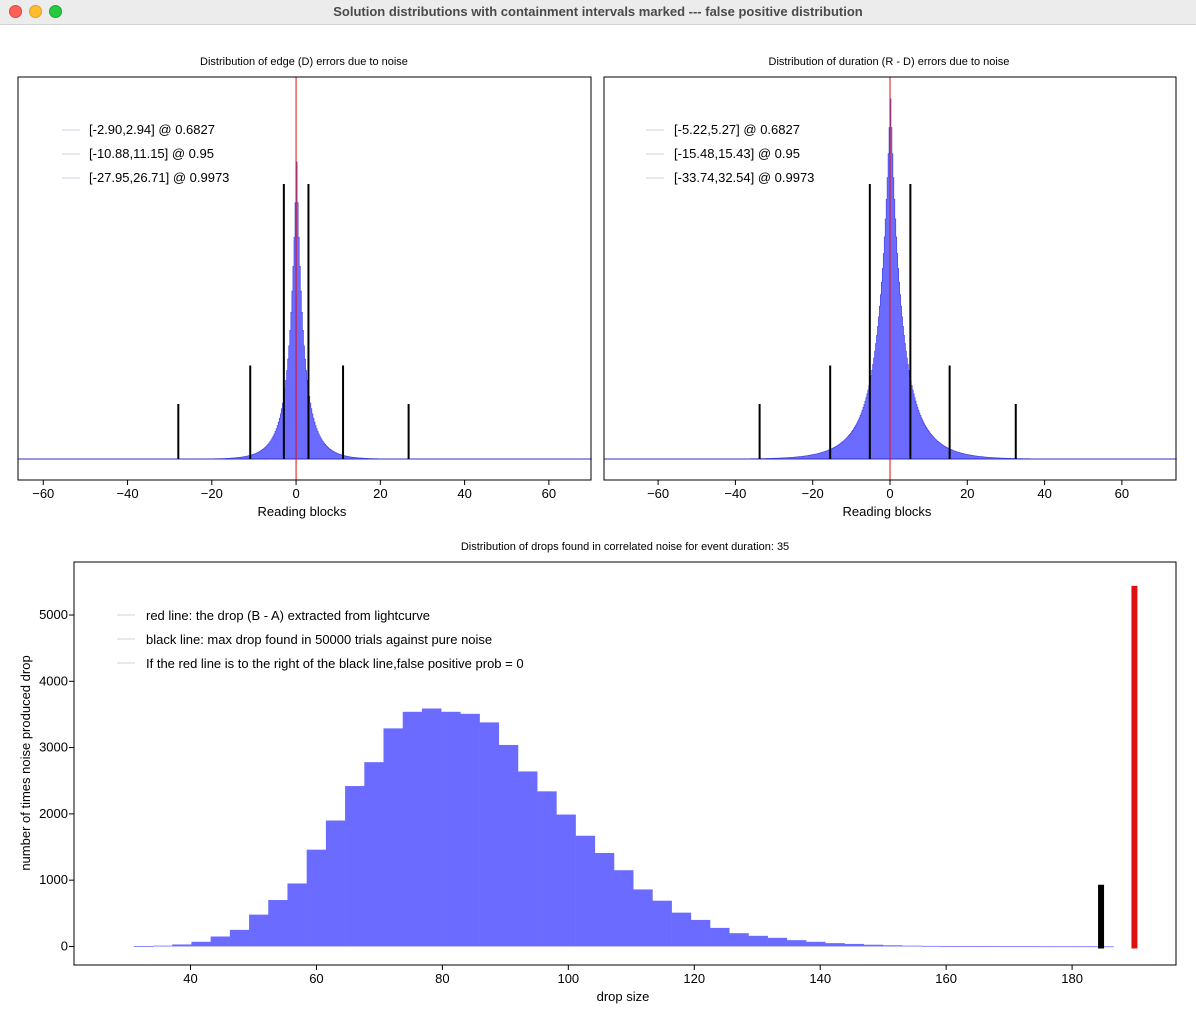  I want to click on histogram, so click(305, 310).